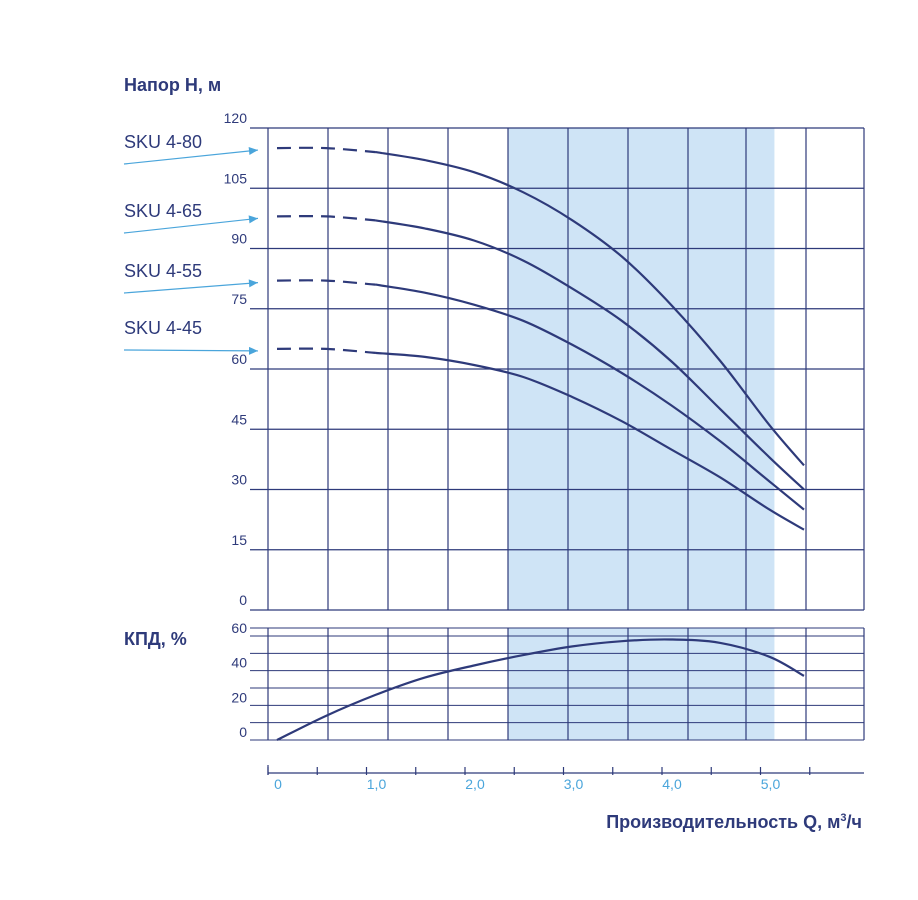  I want to click on series-label: SKU 4-45, so click(163, 328).